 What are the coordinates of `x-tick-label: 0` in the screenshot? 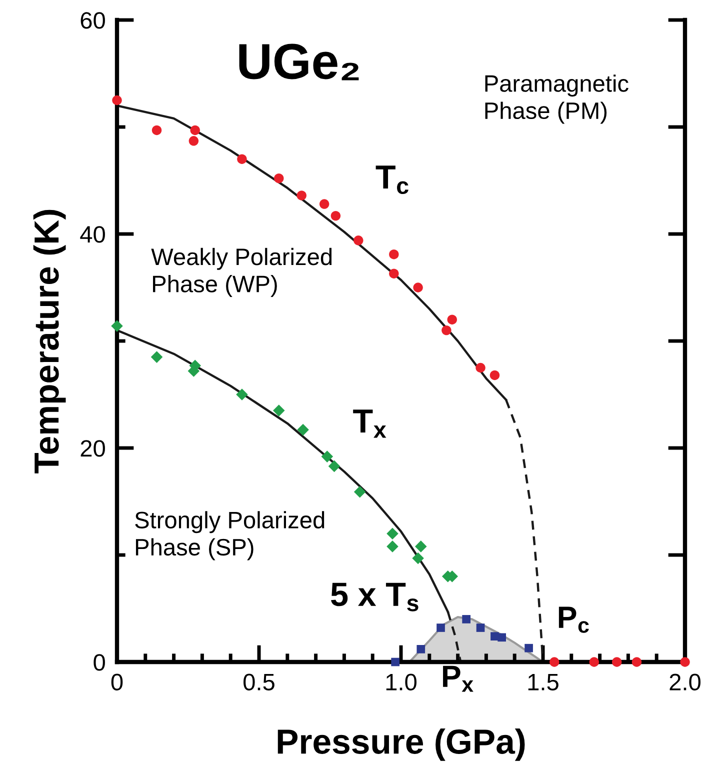 It's located at (117, 682).